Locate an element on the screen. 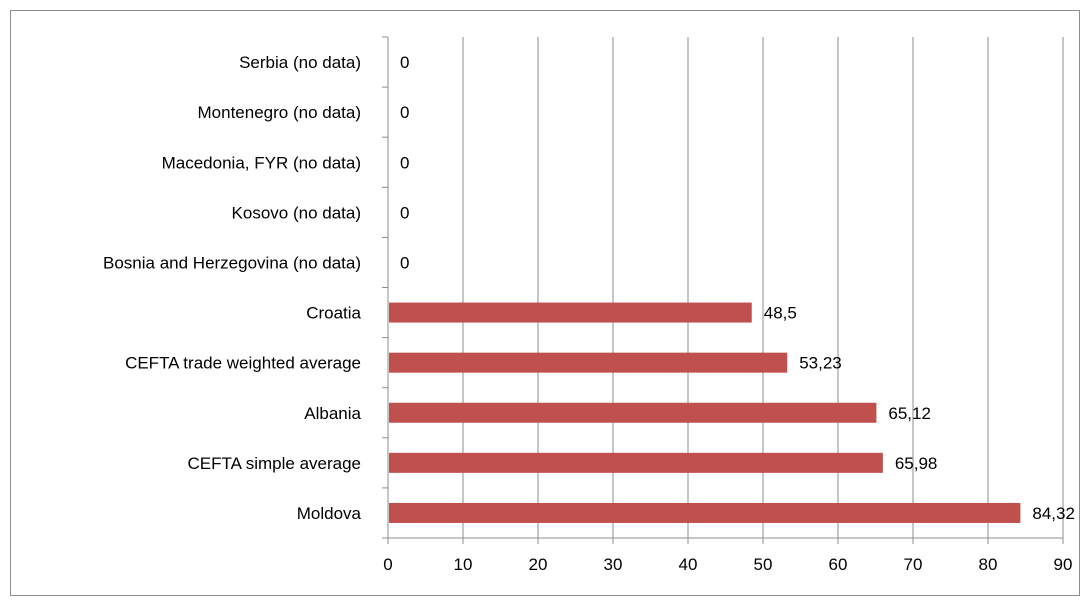  data-label: 65,98 is located at coordinates (916, 463).